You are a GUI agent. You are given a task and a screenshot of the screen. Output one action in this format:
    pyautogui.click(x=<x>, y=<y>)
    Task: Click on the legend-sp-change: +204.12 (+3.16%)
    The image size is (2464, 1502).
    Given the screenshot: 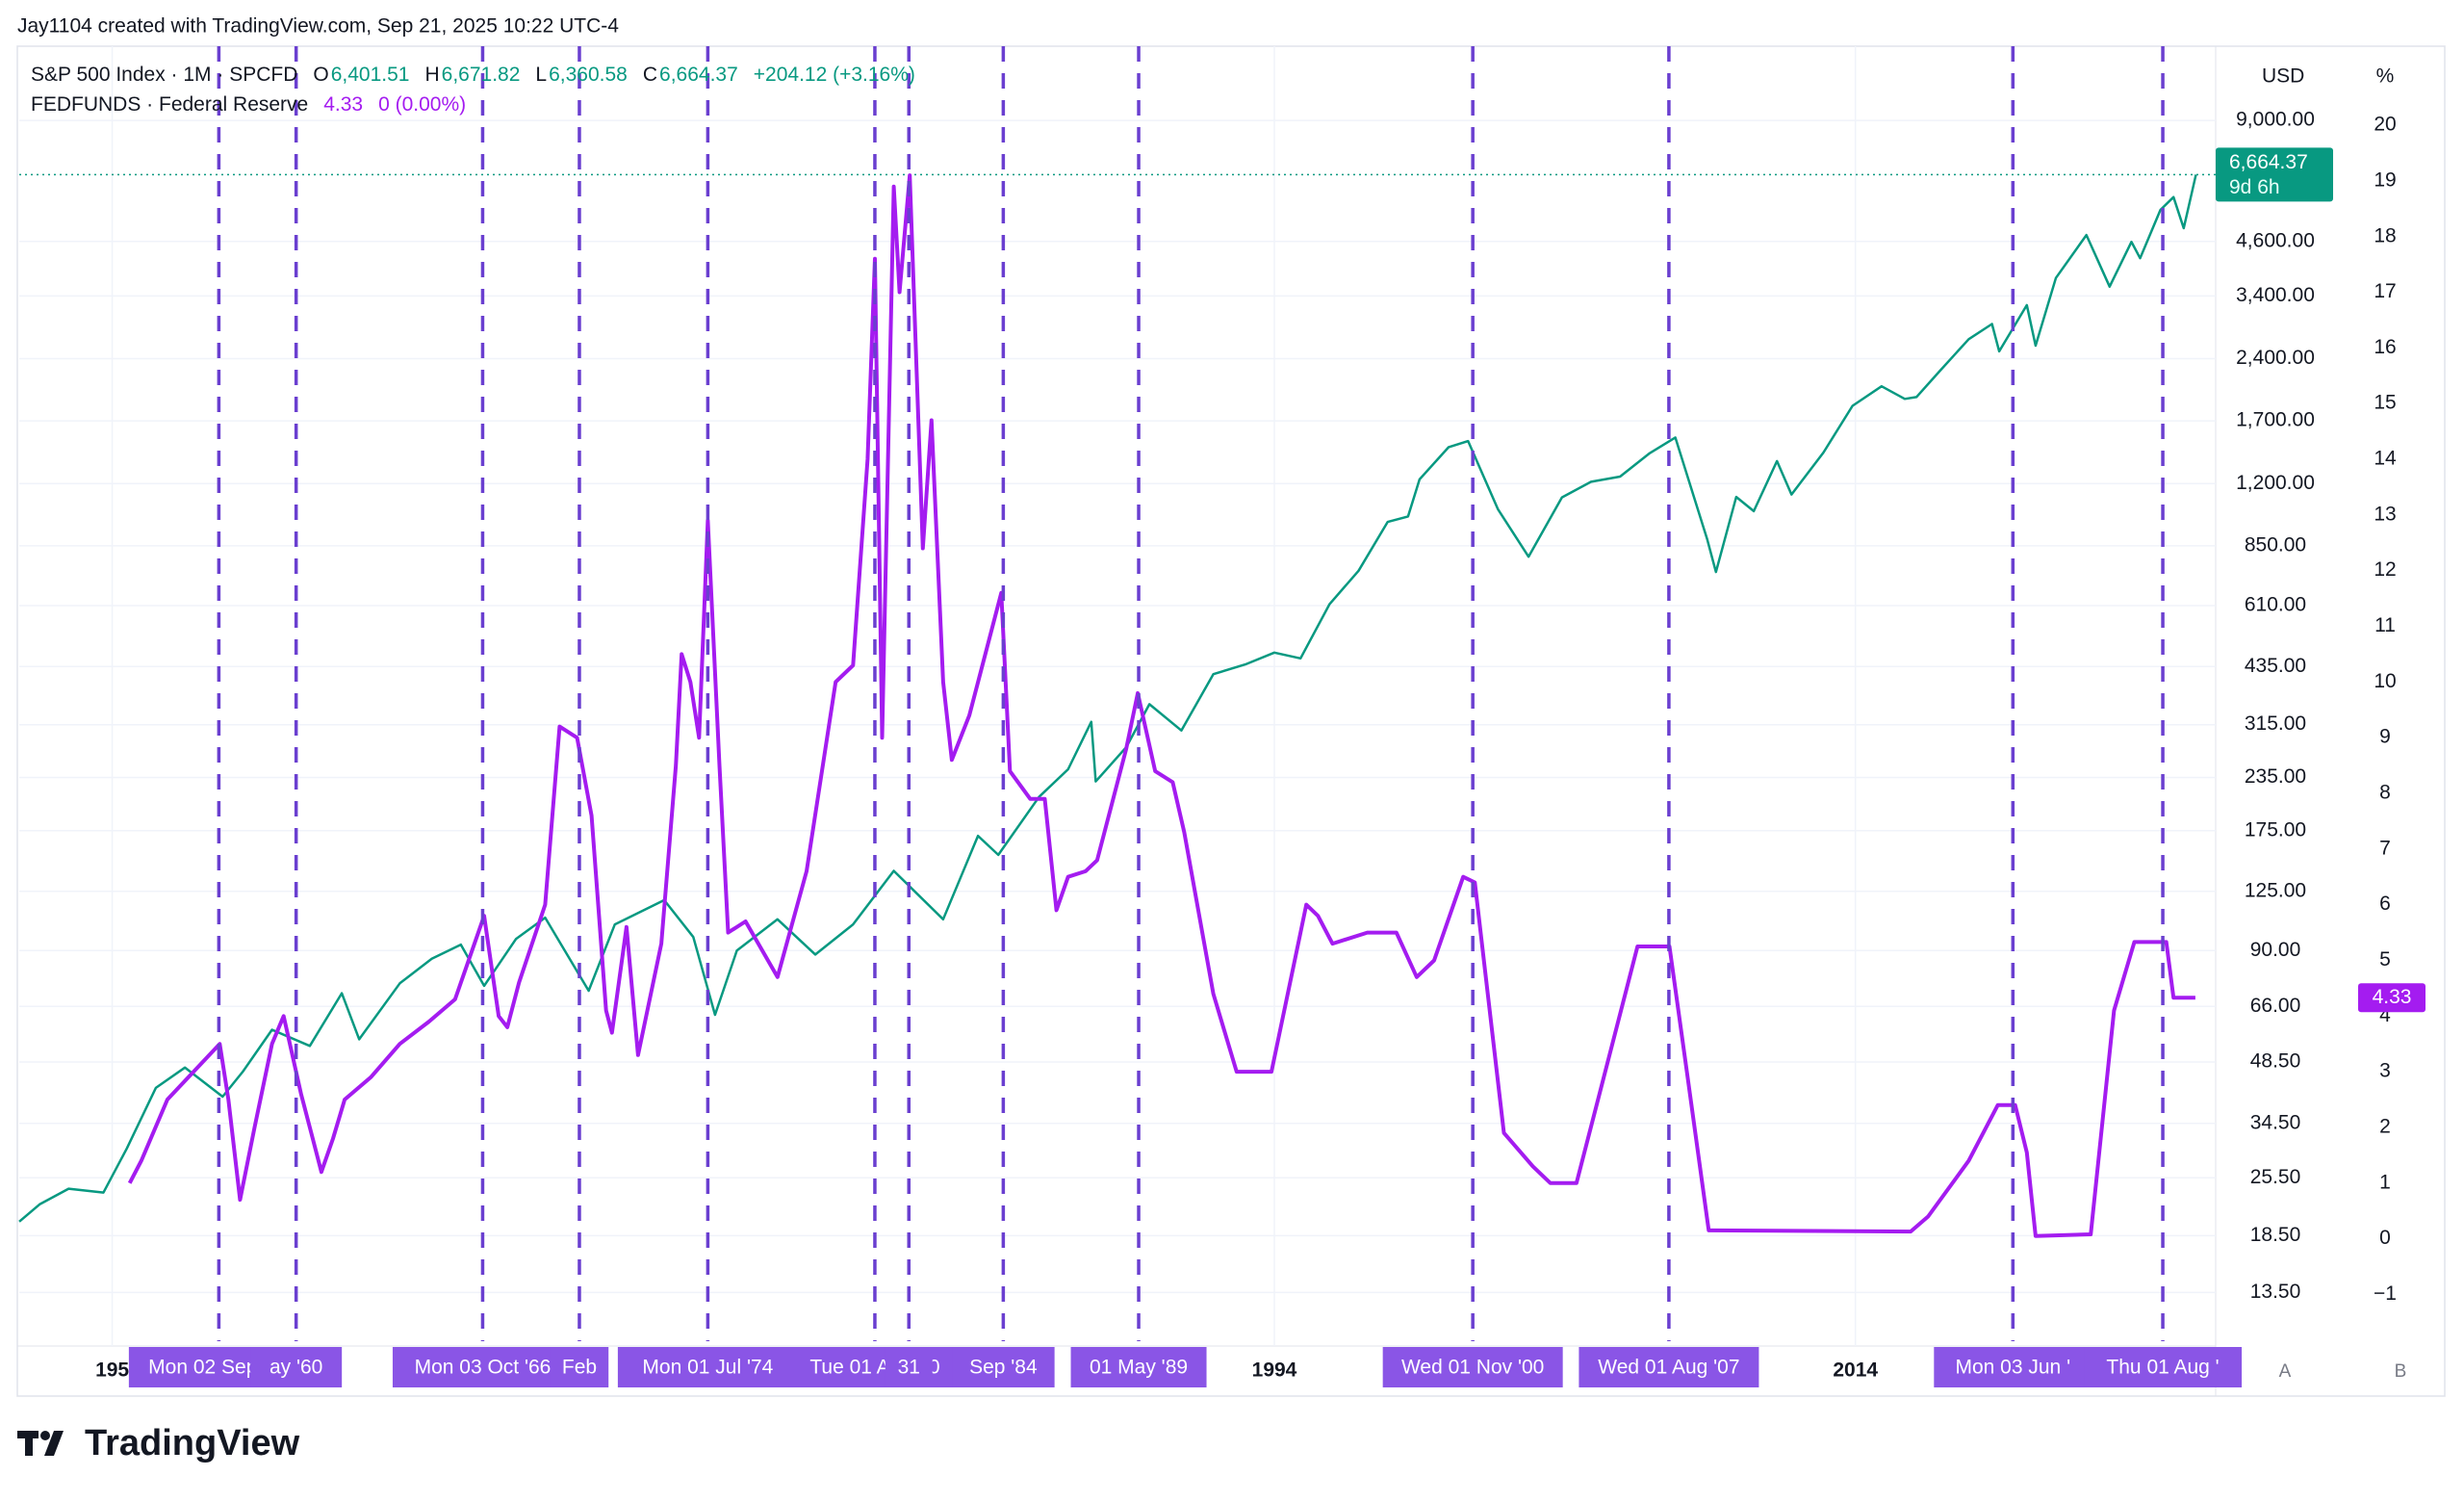 What is the action you would take?
    pyautogui.click(x=834, y=75)
    